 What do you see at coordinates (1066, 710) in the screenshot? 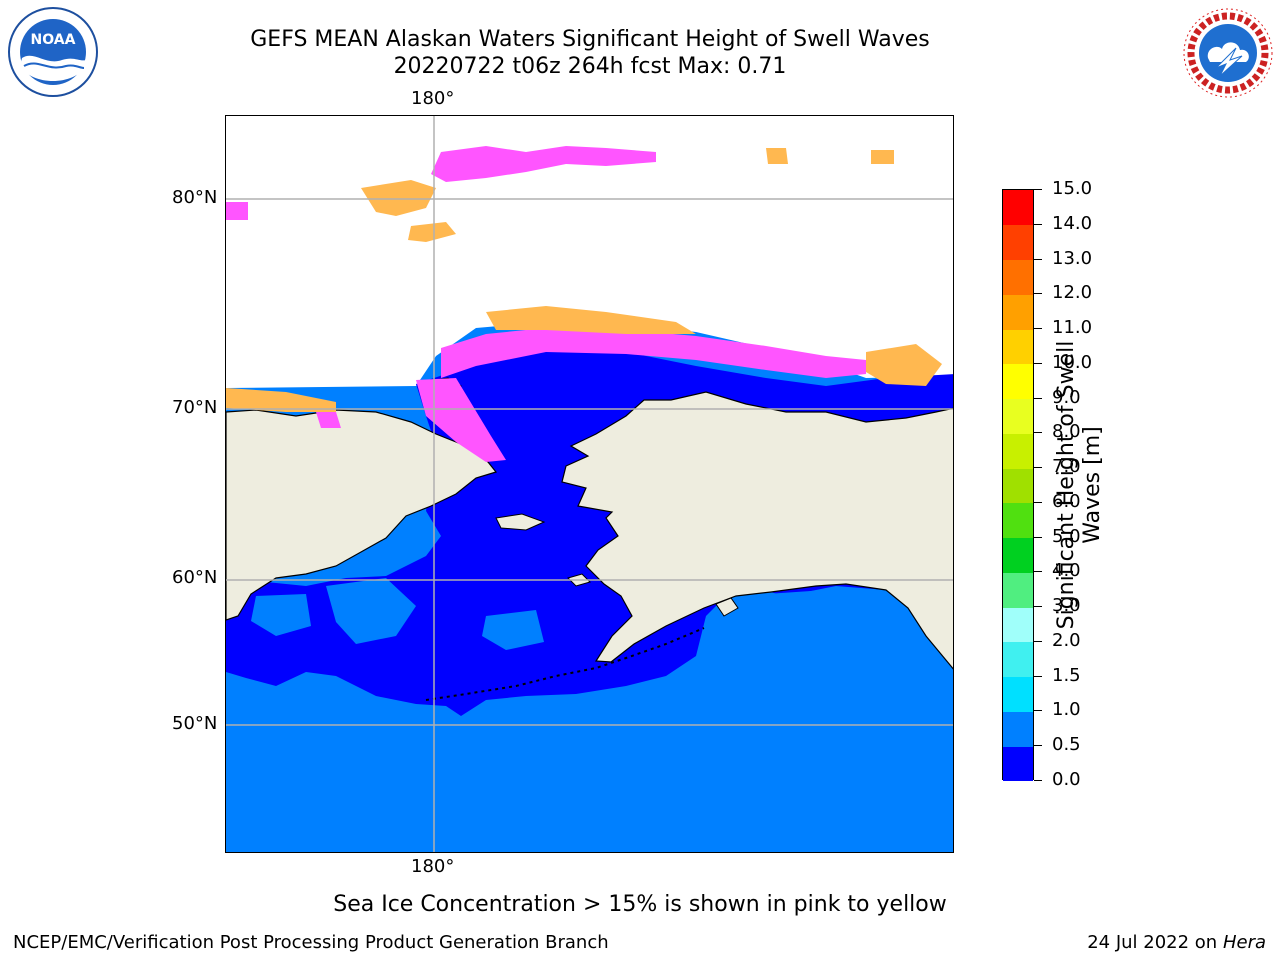
I see `colorbar-tick-label: 1.0` at bounding box center [1066, 710].